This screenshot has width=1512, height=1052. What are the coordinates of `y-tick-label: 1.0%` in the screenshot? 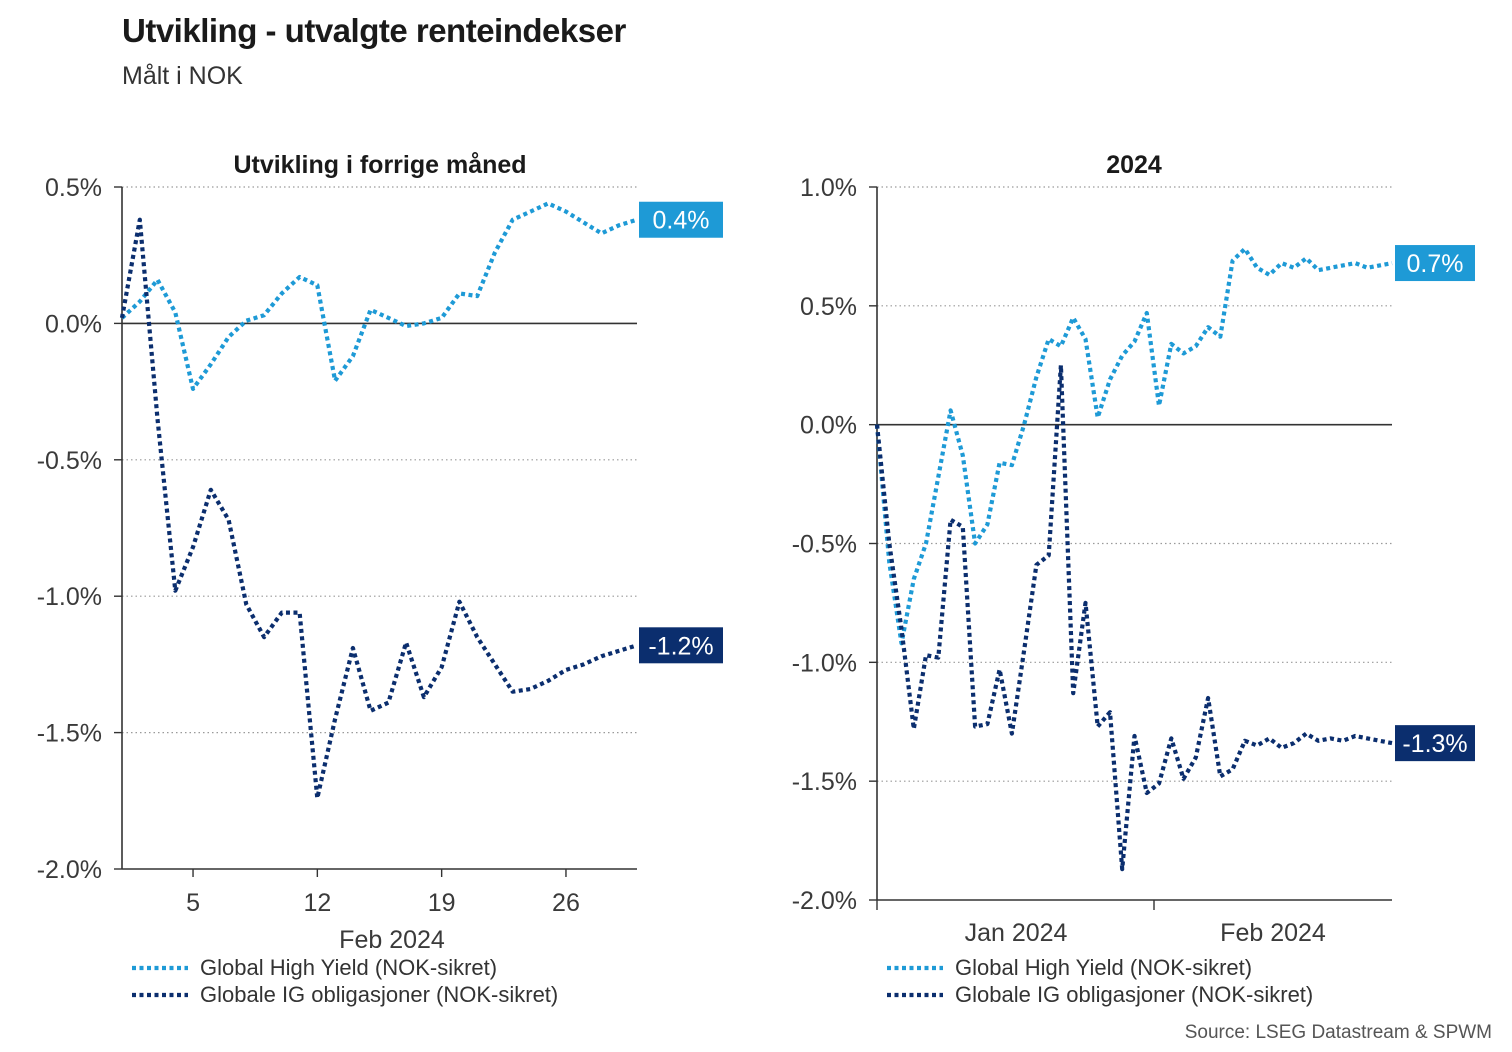 It's located at (828, 188).